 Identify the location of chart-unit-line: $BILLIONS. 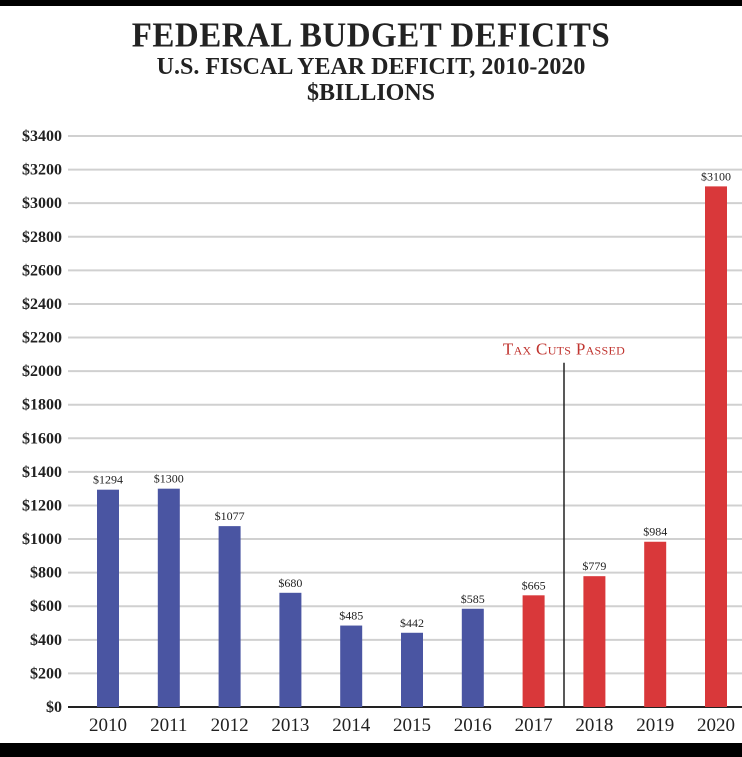
(371, 93).